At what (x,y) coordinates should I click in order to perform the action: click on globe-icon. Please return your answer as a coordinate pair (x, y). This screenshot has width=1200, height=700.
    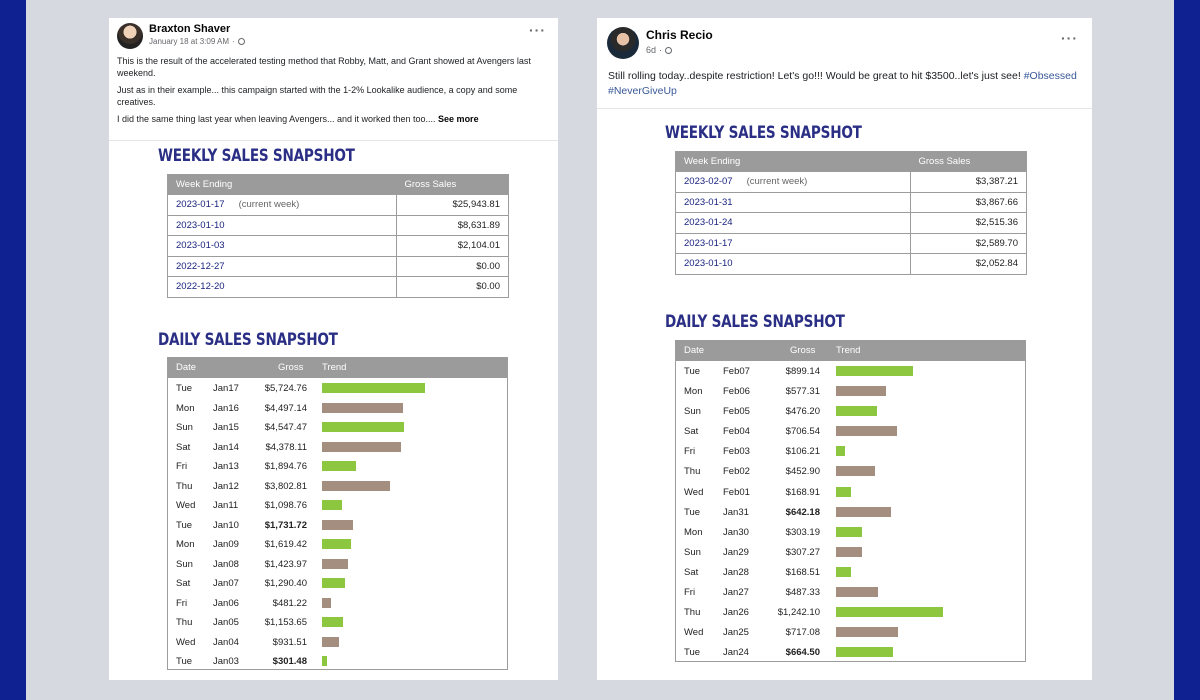
    Looking at the image, I should click on (241, 41).